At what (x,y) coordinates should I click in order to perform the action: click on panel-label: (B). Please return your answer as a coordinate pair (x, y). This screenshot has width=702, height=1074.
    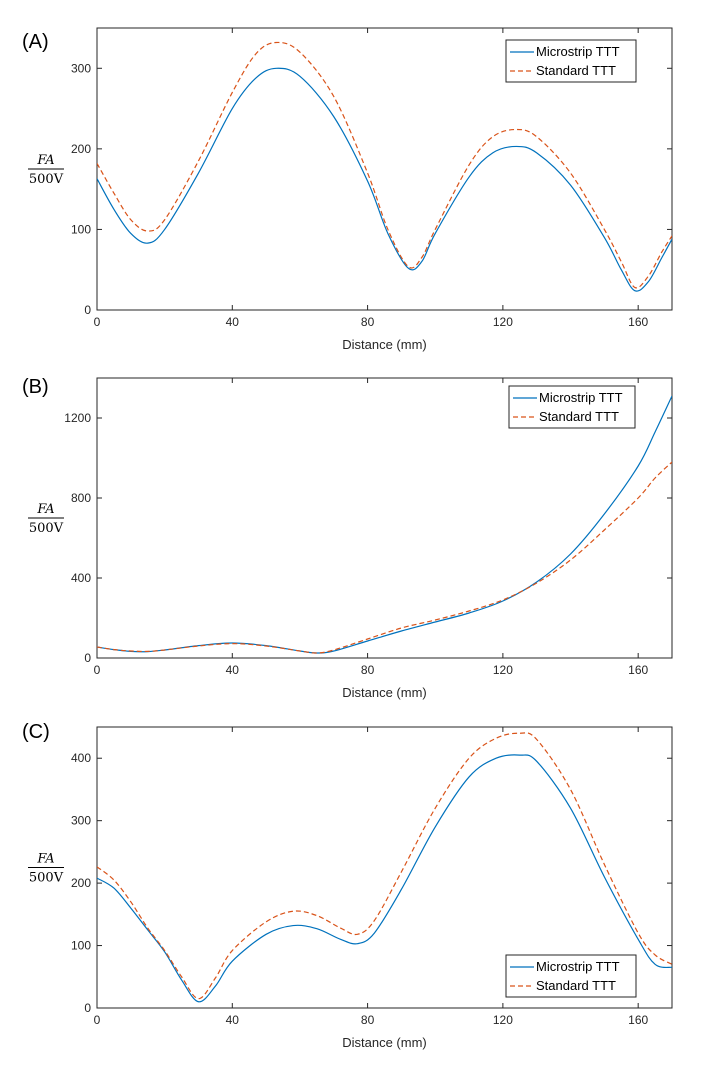
    Looking at the image, I should click on (35, 387).